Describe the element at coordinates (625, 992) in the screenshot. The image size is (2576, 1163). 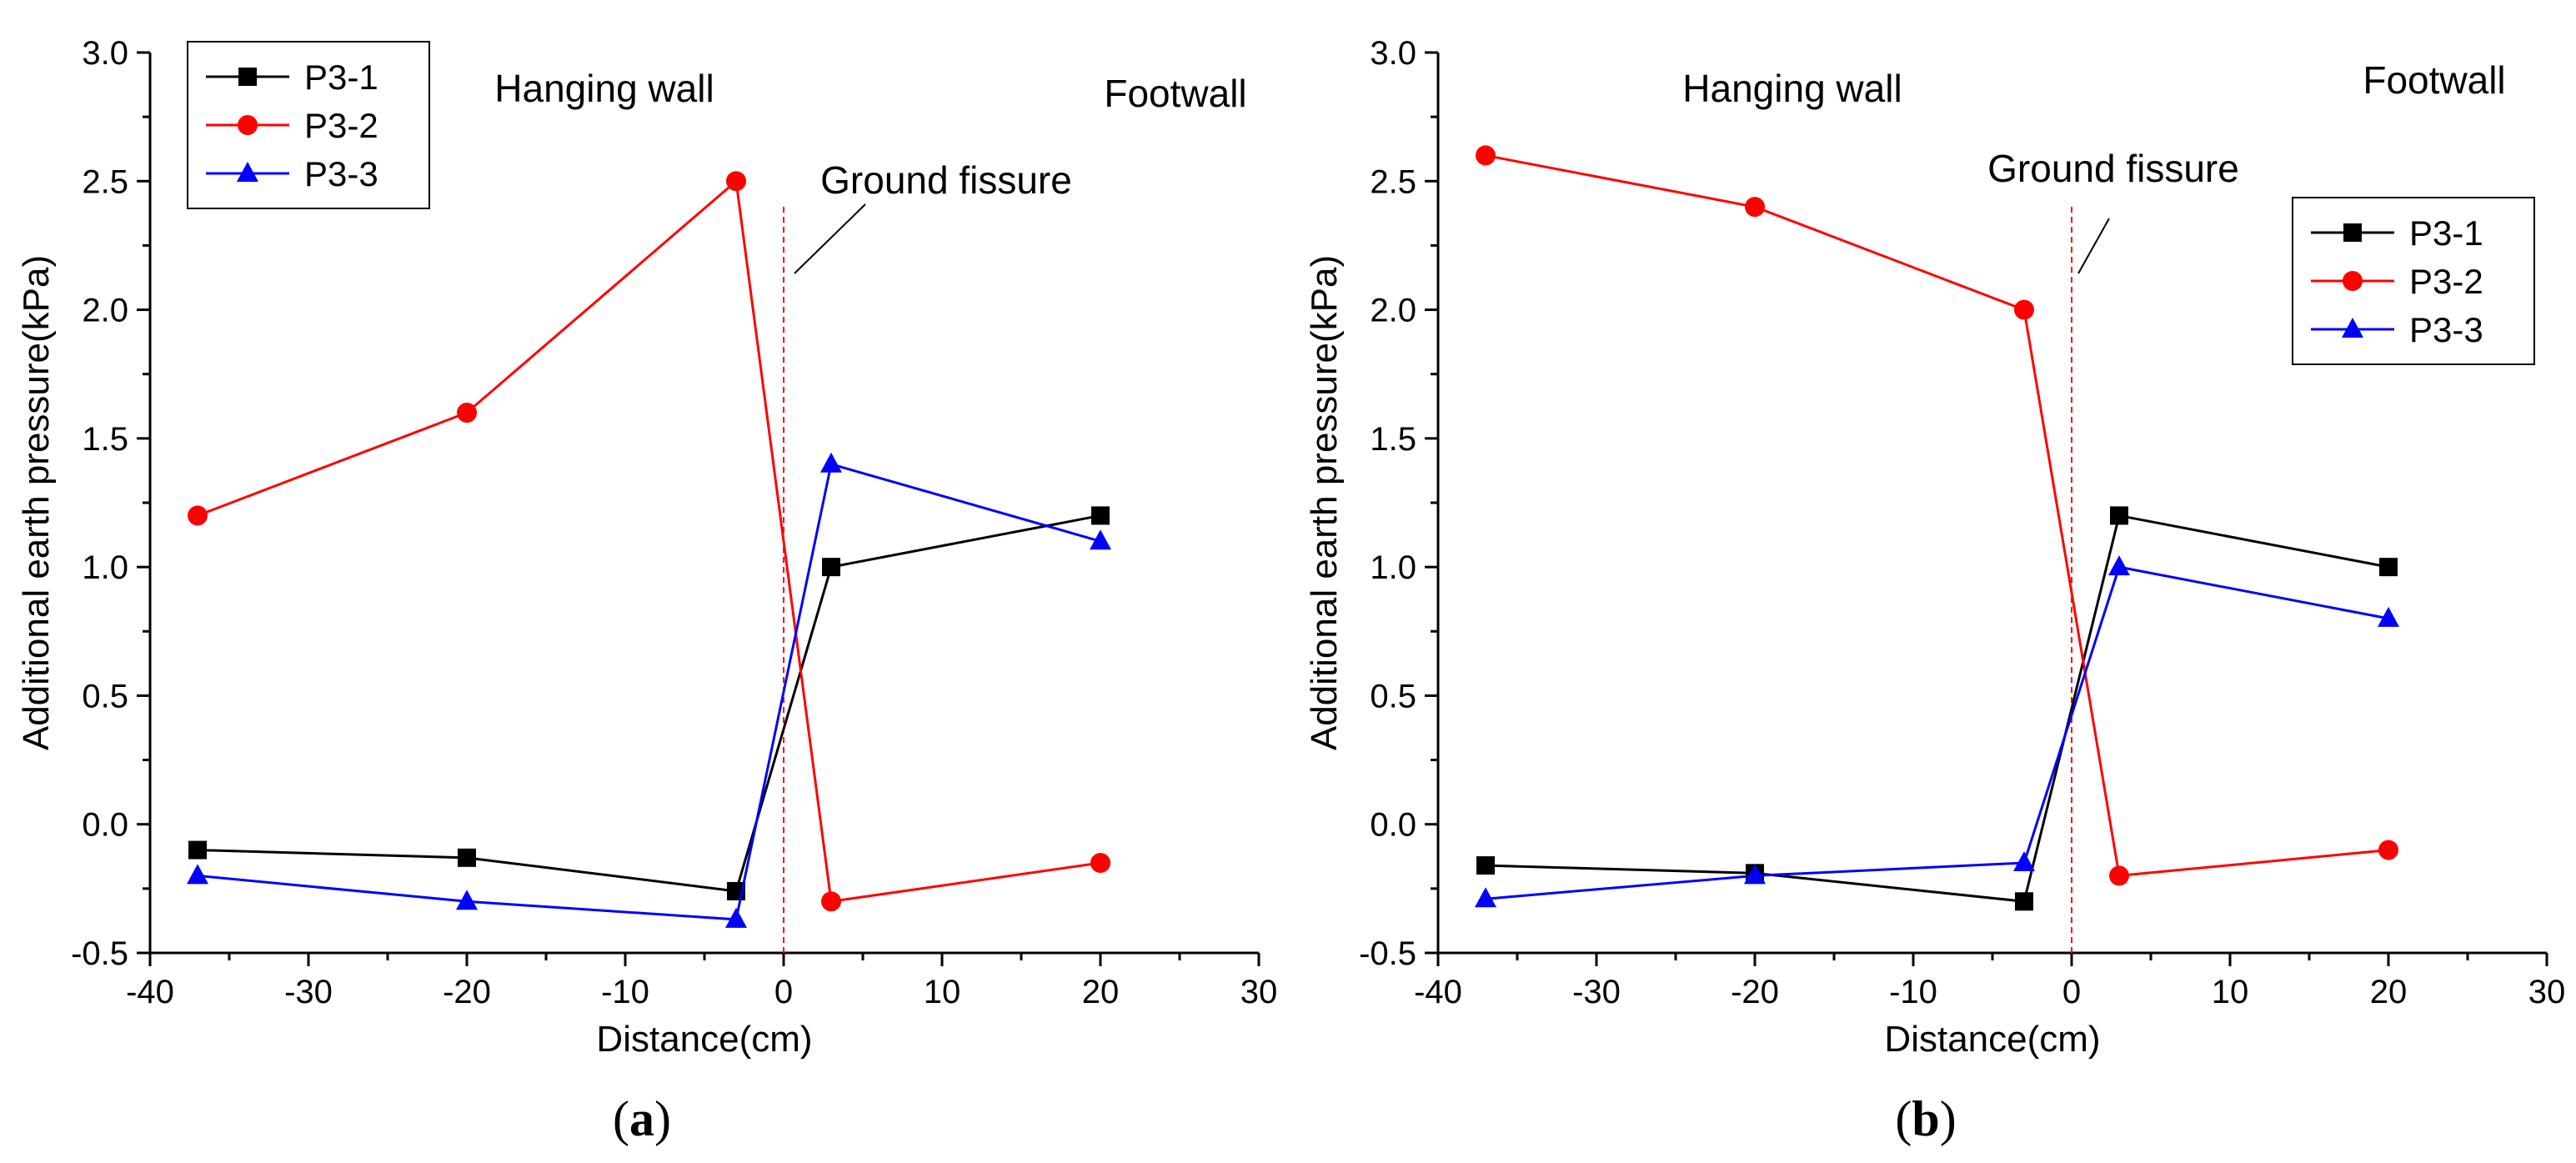
I see `x-tick-label: -10` at that location.